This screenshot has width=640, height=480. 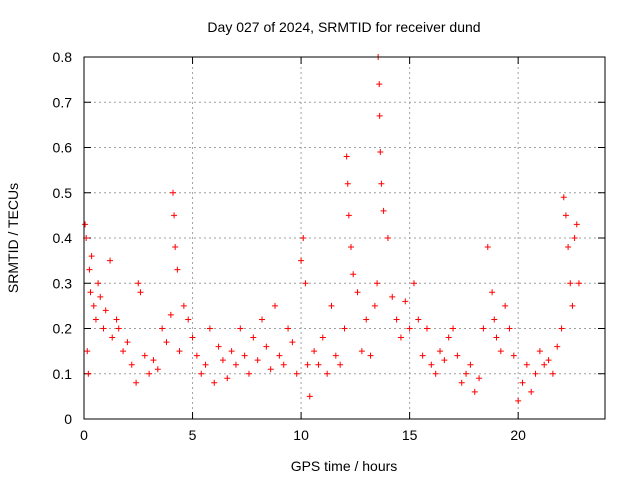 What do you see at coordinates (193, 435) in the screenshot?
I see `x-tick-label: 5` at bounding box center [193, 435].